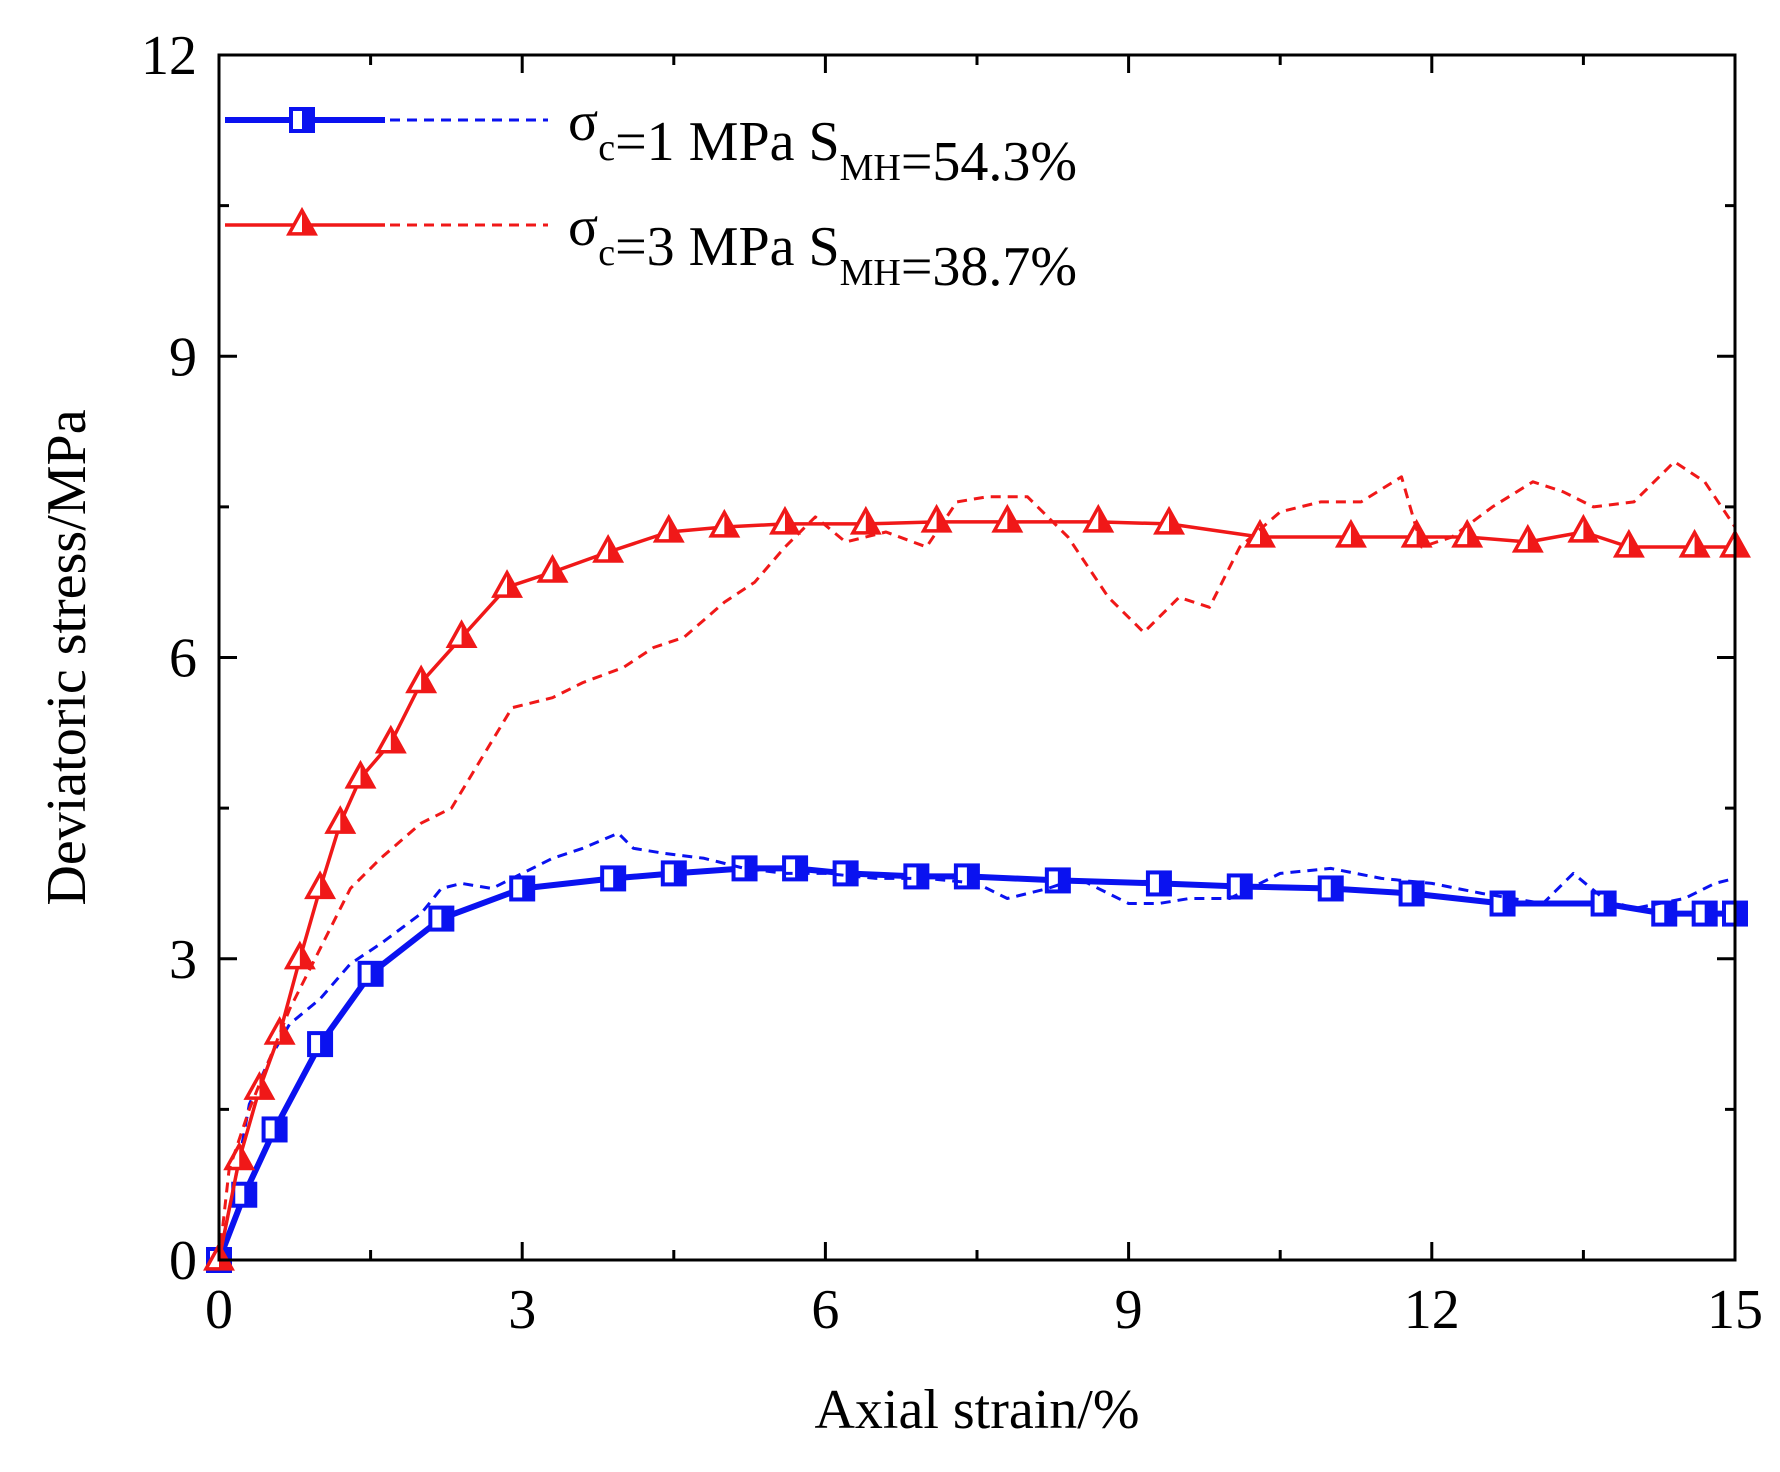  I want to click on y-tick-label: 12, so click(169, 56).